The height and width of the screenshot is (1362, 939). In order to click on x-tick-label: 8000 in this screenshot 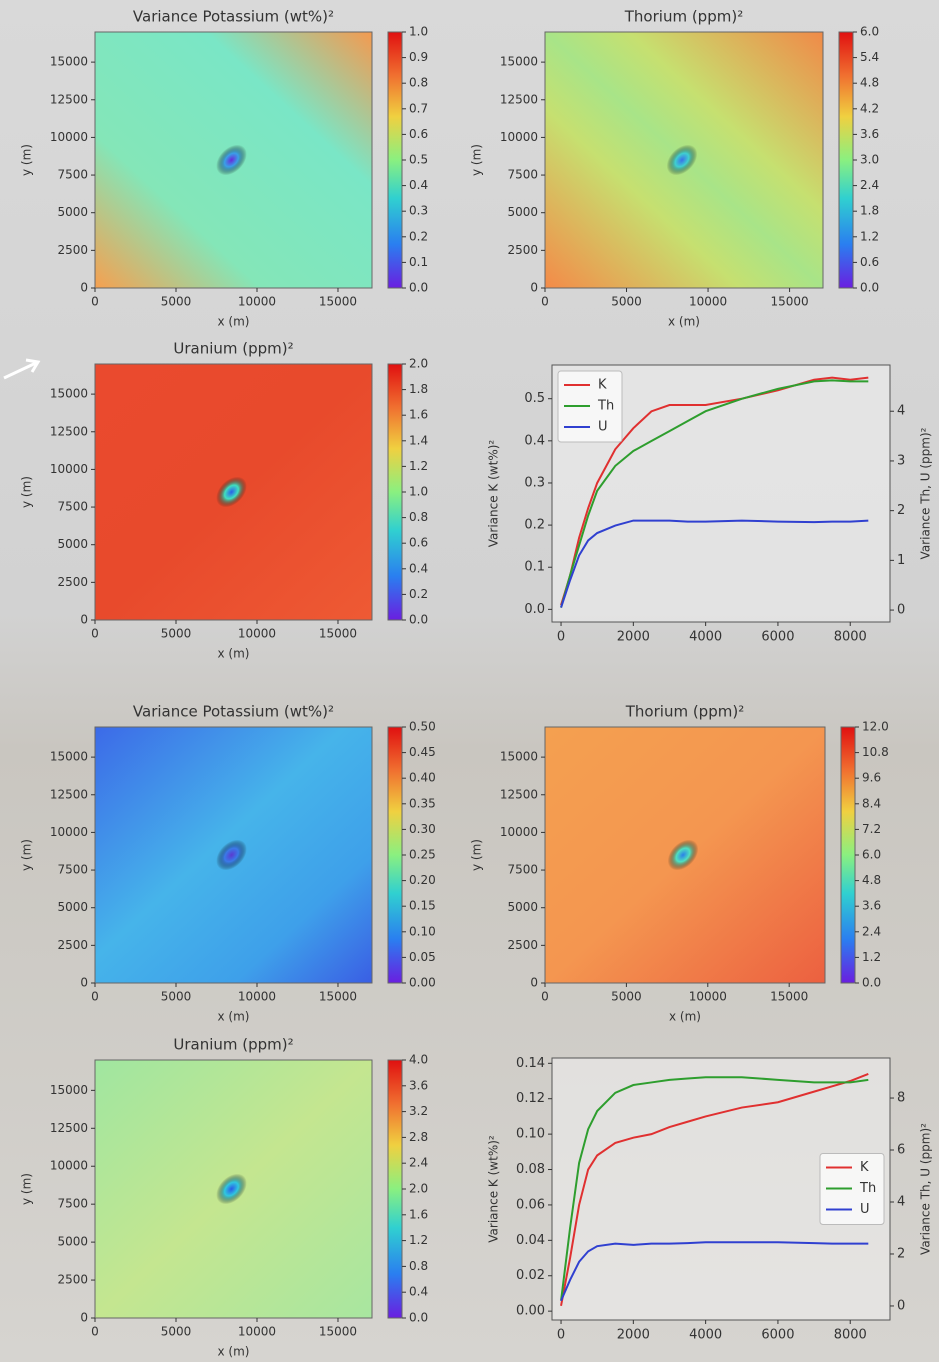, I will do `click(850, 1335)`.